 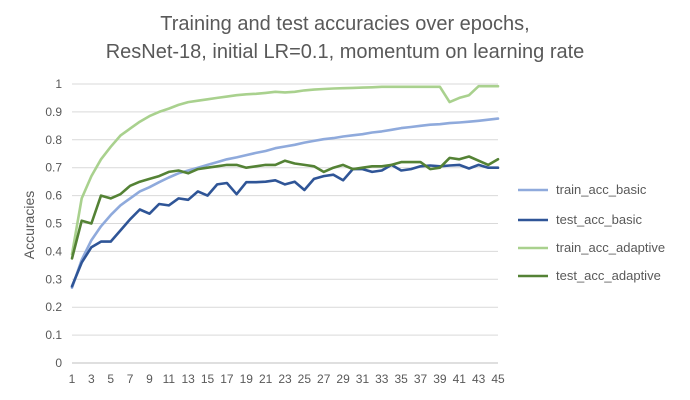 I want to click on y-tick-label: 0.6, so click(x=53, y=196).